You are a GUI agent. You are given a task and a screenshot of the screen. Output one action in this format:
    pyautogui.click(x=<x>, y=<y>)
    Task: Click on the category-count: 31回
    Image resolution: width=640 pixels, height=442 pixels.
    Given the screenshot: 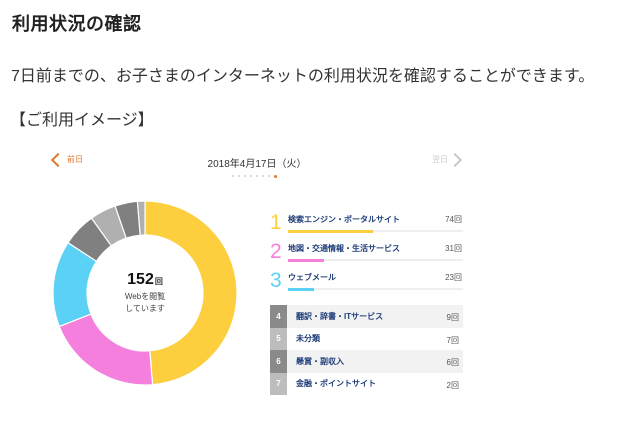 What is the action you would take?
    pyautogui.click(x=453, y=248)
    